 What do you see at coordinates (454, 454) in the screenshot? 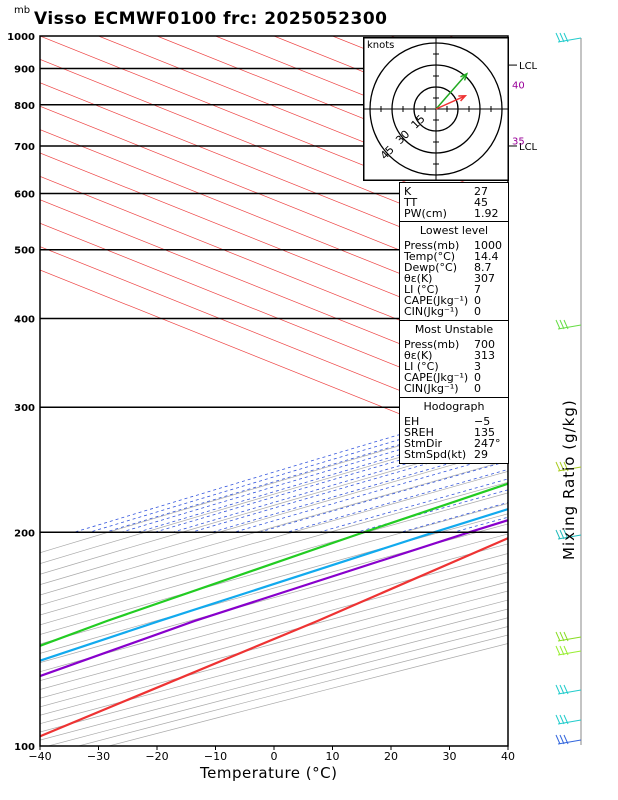
I see `index-row: StmSpd(kt) 29` at bounding box center [454, 454].